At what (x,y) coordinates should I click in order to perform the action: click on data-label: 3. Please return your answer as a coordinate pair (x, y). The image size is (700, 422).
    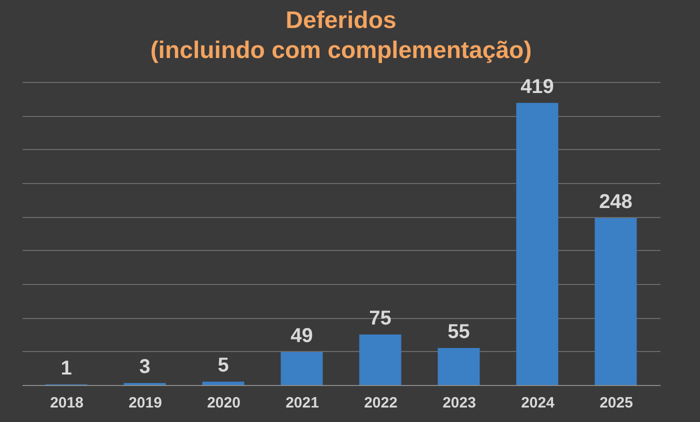
    Looking at the image, I should click on (144, 367).